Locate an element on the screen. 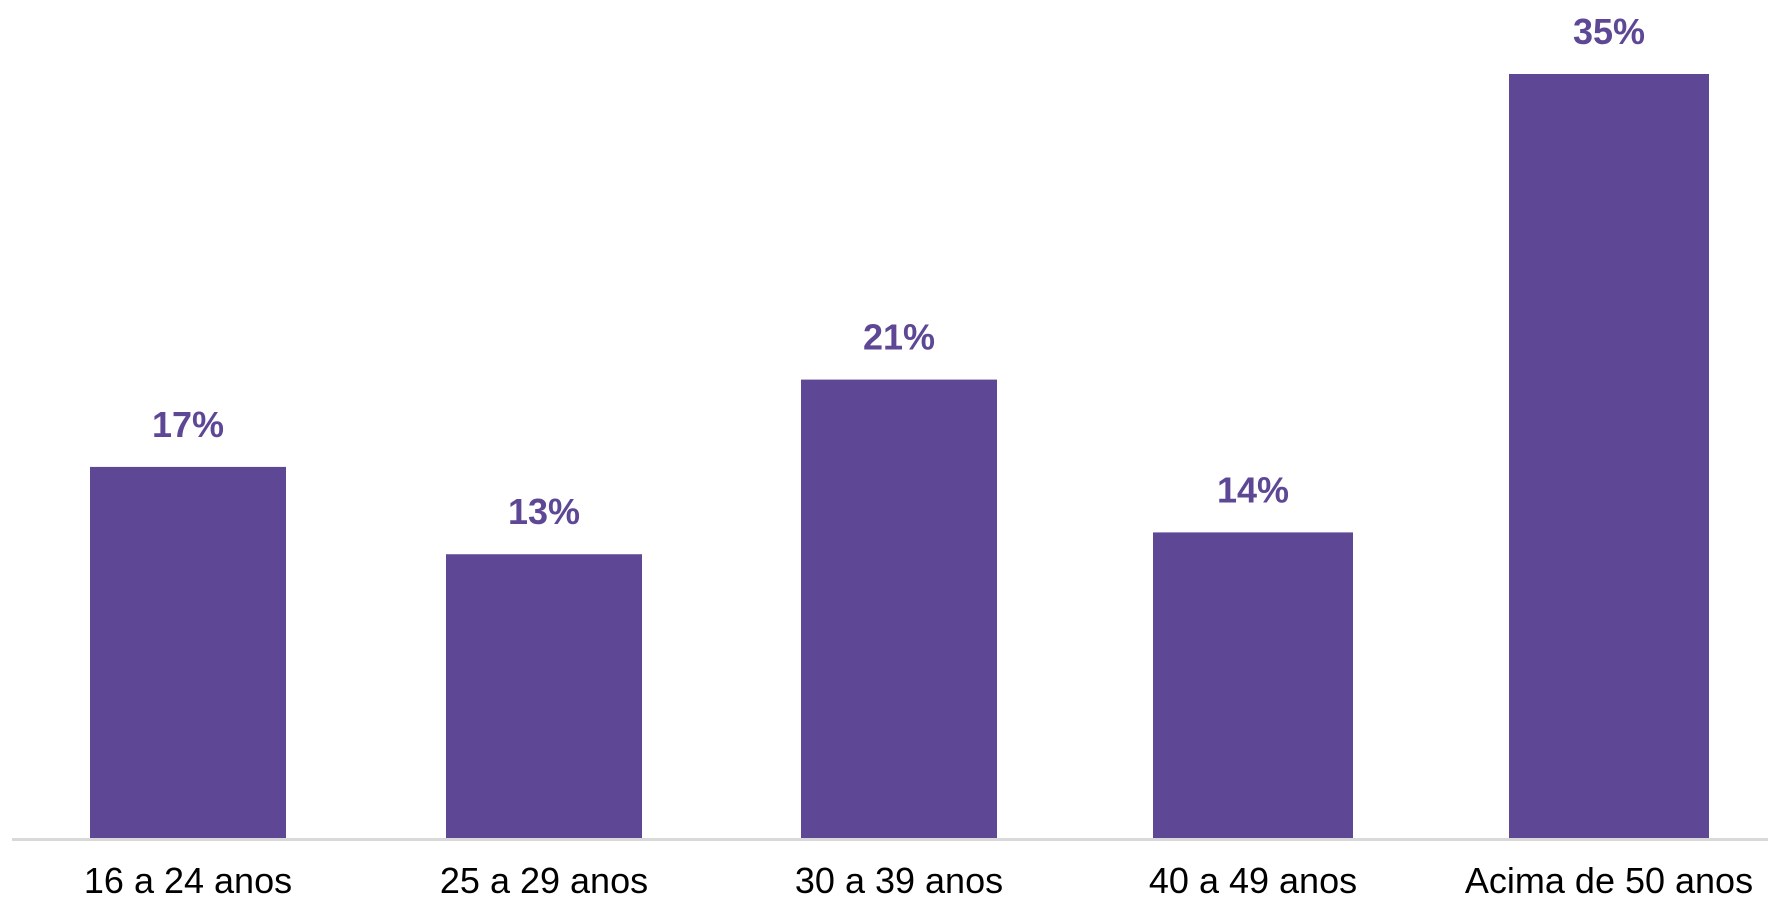  value-label-2: 13% is located at coordinates (544, 511).